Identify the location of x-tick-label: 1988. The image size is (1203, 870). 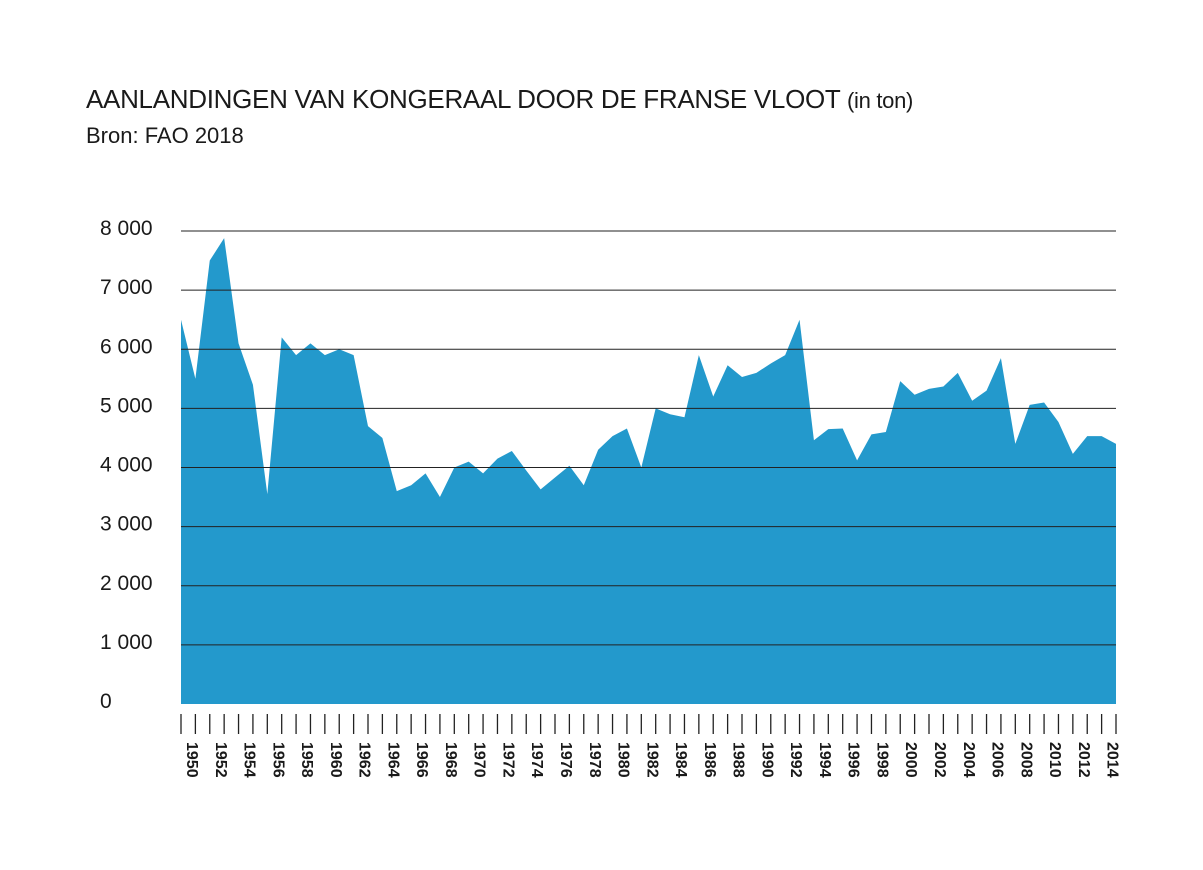
(738, 760).